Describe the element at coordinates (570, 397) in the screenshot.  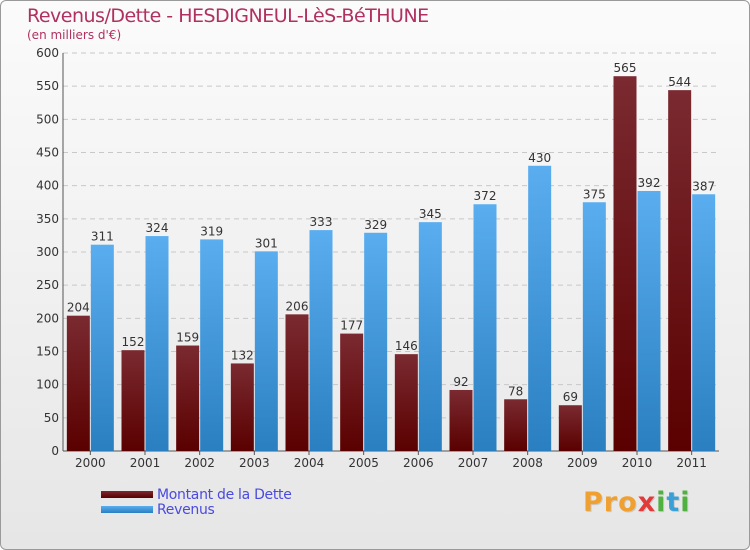
I see `data-label-dette: 69` at that location.